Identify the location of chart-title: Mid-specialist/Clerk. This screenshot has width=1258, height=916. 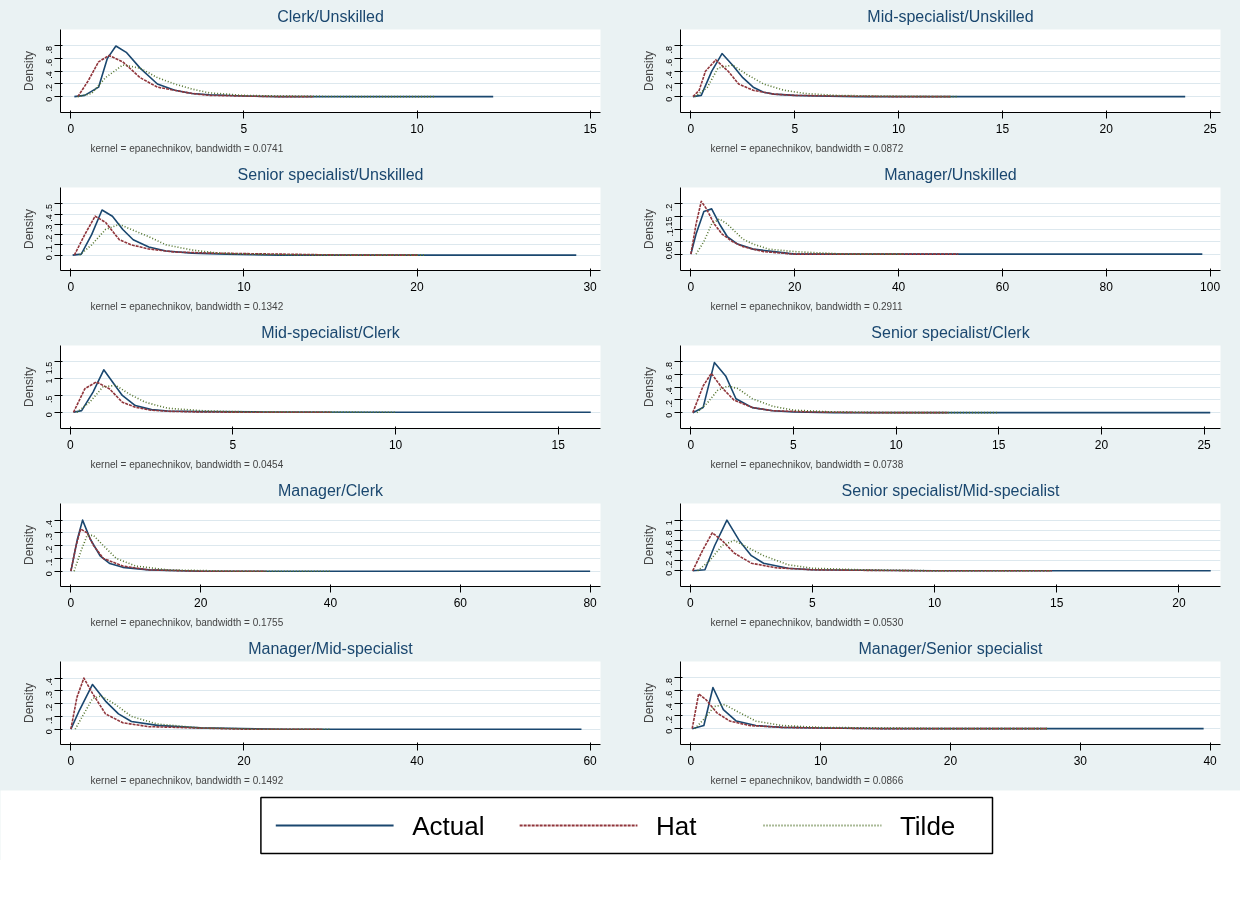
(331, 332).